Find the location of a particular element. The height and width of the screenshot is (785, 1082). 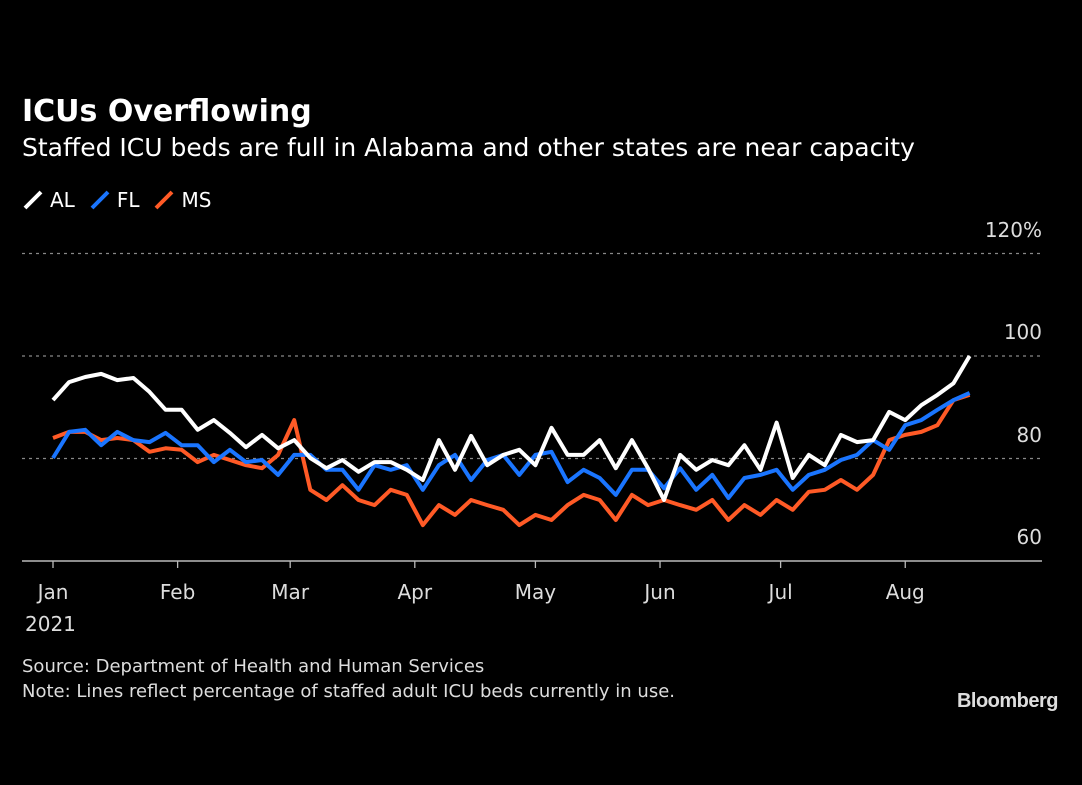

x-year-label: 2021 is located at coordinates (50, 624).